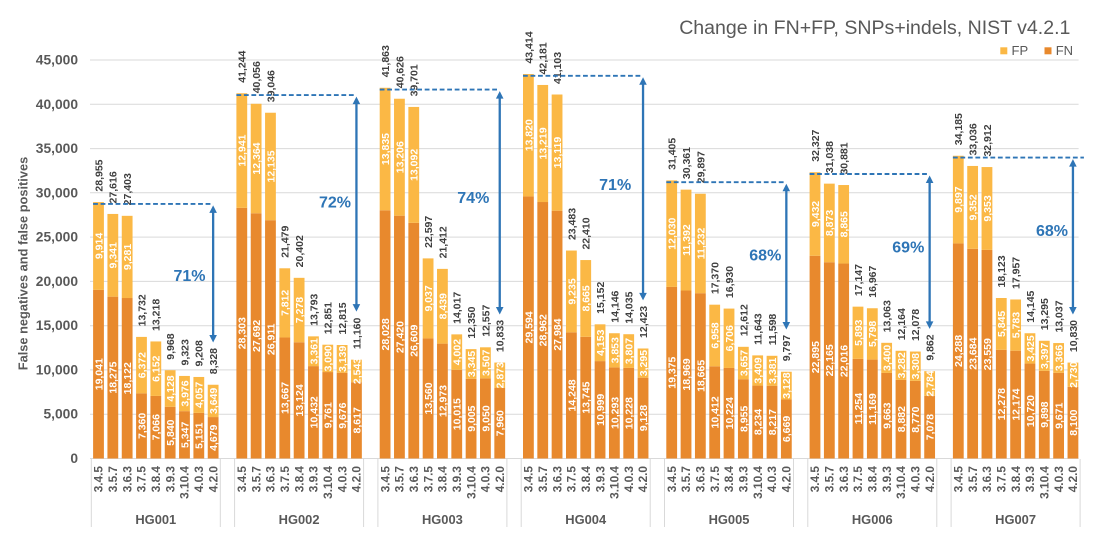 The width and height of the screenshot is (1100, 557). Describe the element at coordinates (185, 435) in the screenshot. I see `svg-text: 5,347` at that location.